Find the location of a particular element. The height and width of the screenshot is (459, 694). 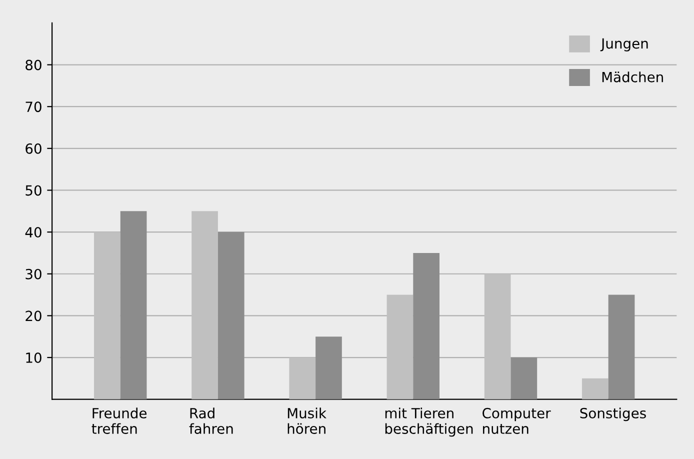

x-tick-label: mit Tieren beschäftigen is located at coordinates (429, 422).